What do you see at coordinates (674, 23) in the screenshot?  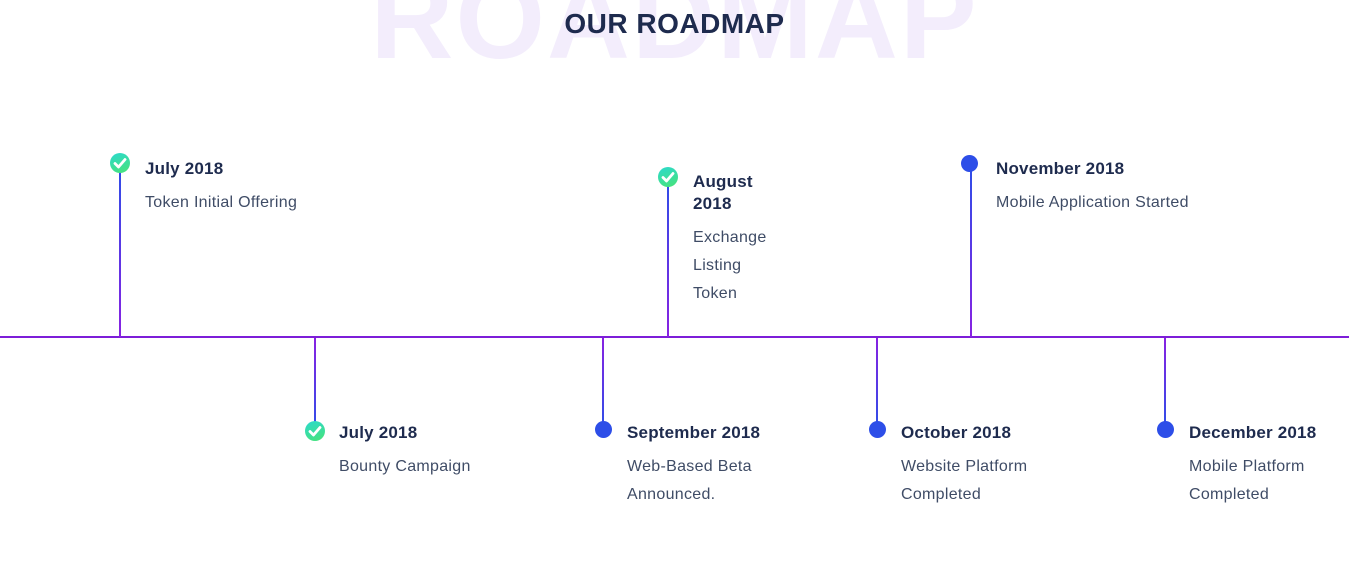 I see `page-title: OUR ROADMAP` at bounding box center [674, 23].